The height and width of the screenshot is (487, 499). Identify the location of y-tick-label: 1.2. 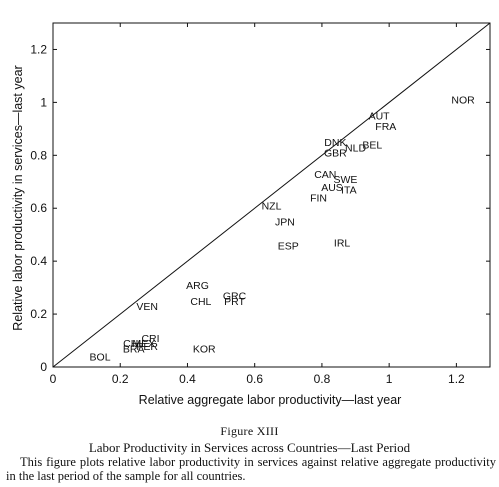
(38, 49).